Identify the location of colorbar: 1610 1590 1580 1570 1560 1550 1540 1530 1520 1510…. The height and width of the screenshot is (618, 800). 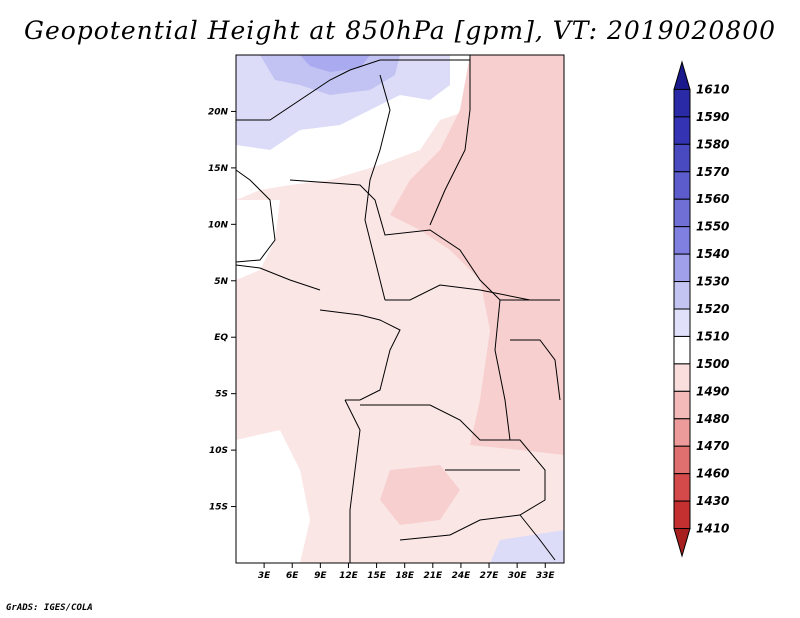
(701, 309).